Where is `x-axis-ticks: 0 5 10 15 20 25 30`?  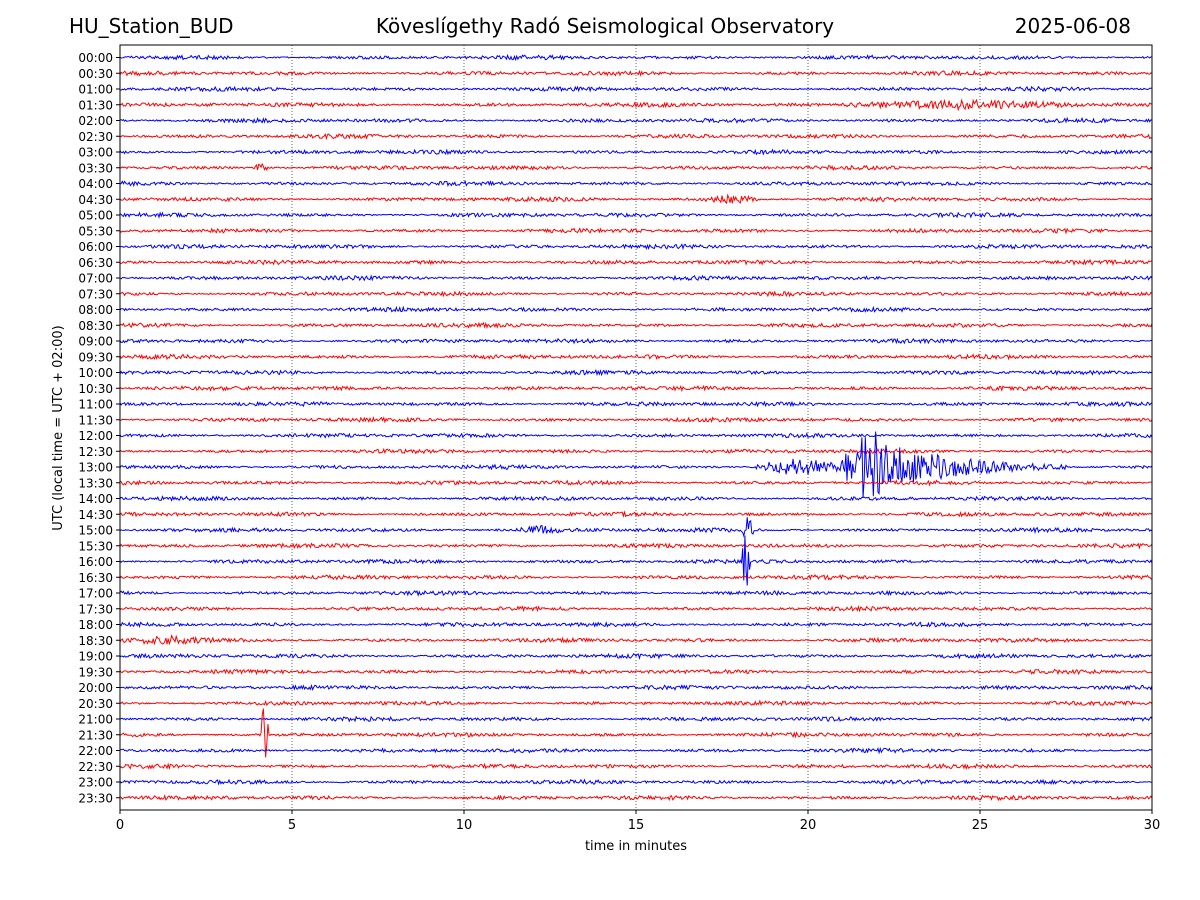 x-axis-ticks: 0 5 10 15 20 25 30 is located at coordinates (638, 821).